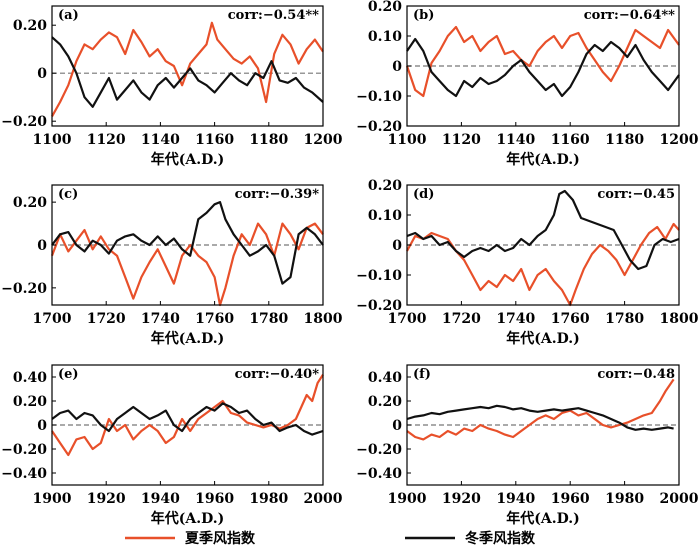  Describe the element at coordinates (423, 15) in the screenshot. I see `panel-label: (b)` at that location.